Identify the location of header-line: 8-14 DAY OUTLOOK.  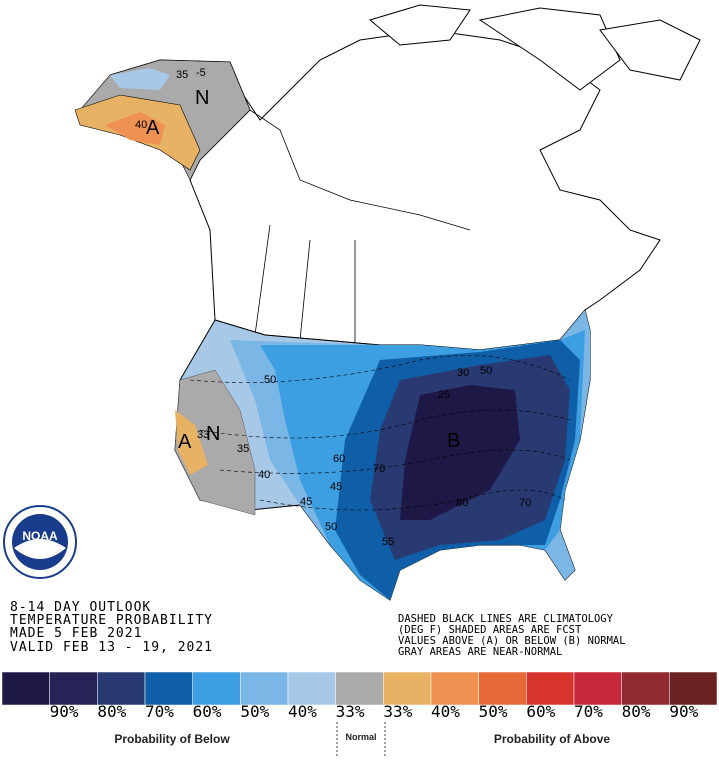
(80, 607).